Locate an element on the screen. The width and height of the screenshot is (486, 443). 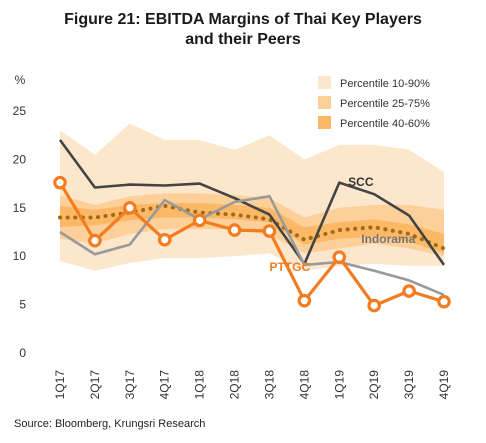
point-pttgc-1q17 is located at coordinates (60, 182).